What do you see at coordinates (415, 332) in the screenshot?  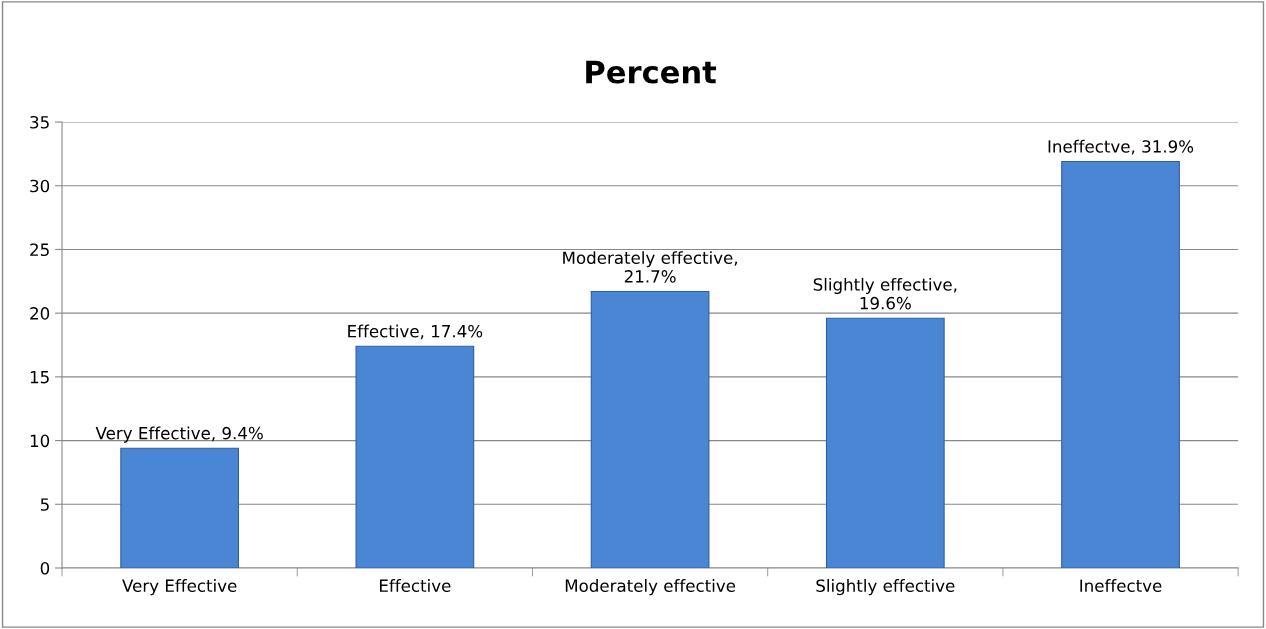 I see `data-label: Effective, 17.4%` at bounding box center [415, 332].